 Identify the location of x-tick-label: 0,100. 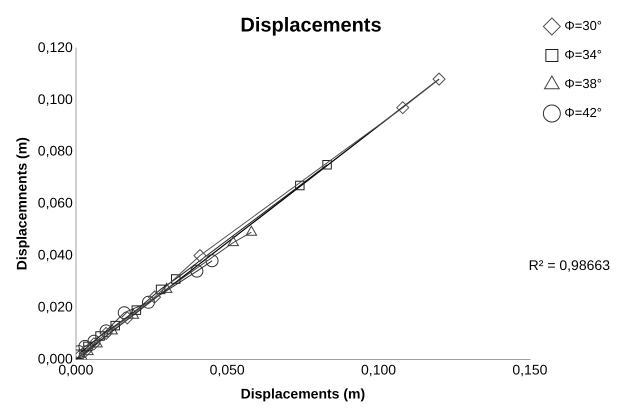
(378, 370).